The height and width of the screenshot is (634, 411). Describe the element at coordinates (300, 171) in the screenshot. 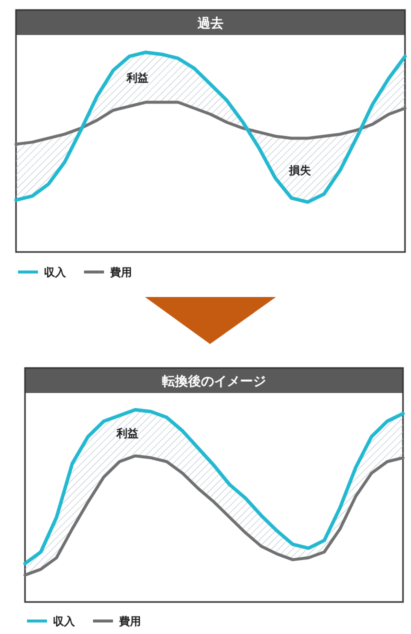

I see `annotation: 損失` at that location.